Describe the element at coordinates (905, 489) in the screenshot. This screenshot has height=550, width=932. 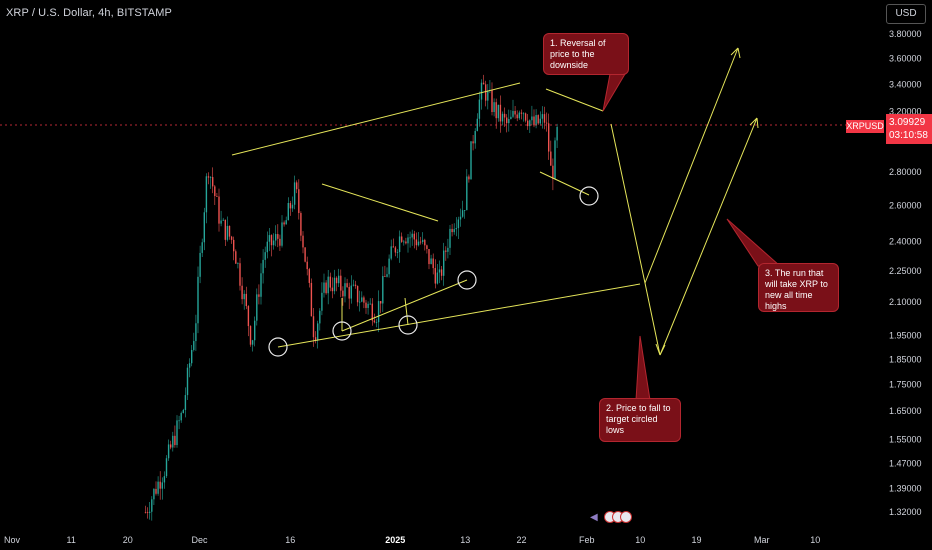
I see `y-tick-label: 1.39000` at that location.